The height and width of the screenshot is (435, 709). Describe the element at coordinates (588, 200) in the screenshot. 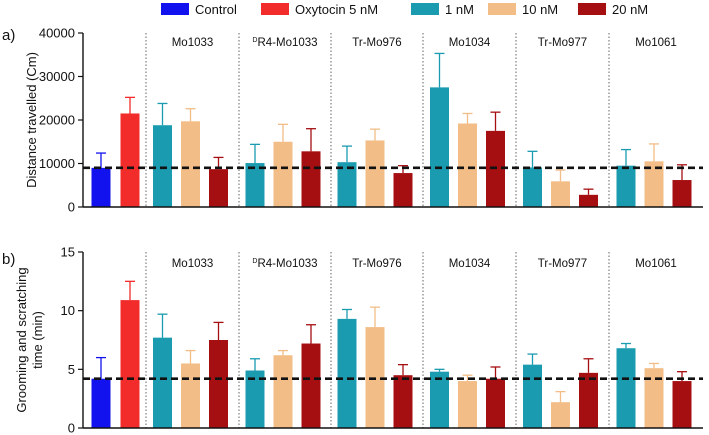

I see `panel-a-bar-tr-mo977-20-nm` at that location.